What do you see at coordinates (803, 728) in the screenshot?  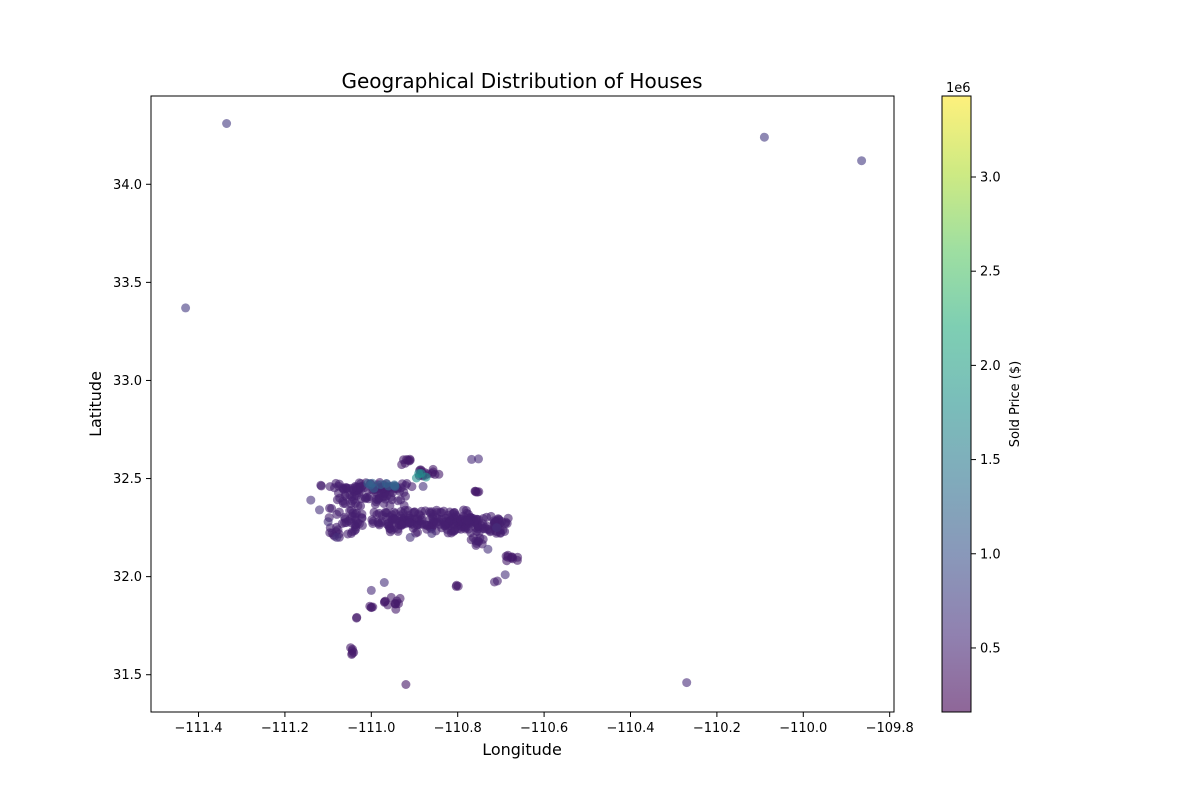 I see `x-tick-label: −110.0` at bounding box center [803, 728].